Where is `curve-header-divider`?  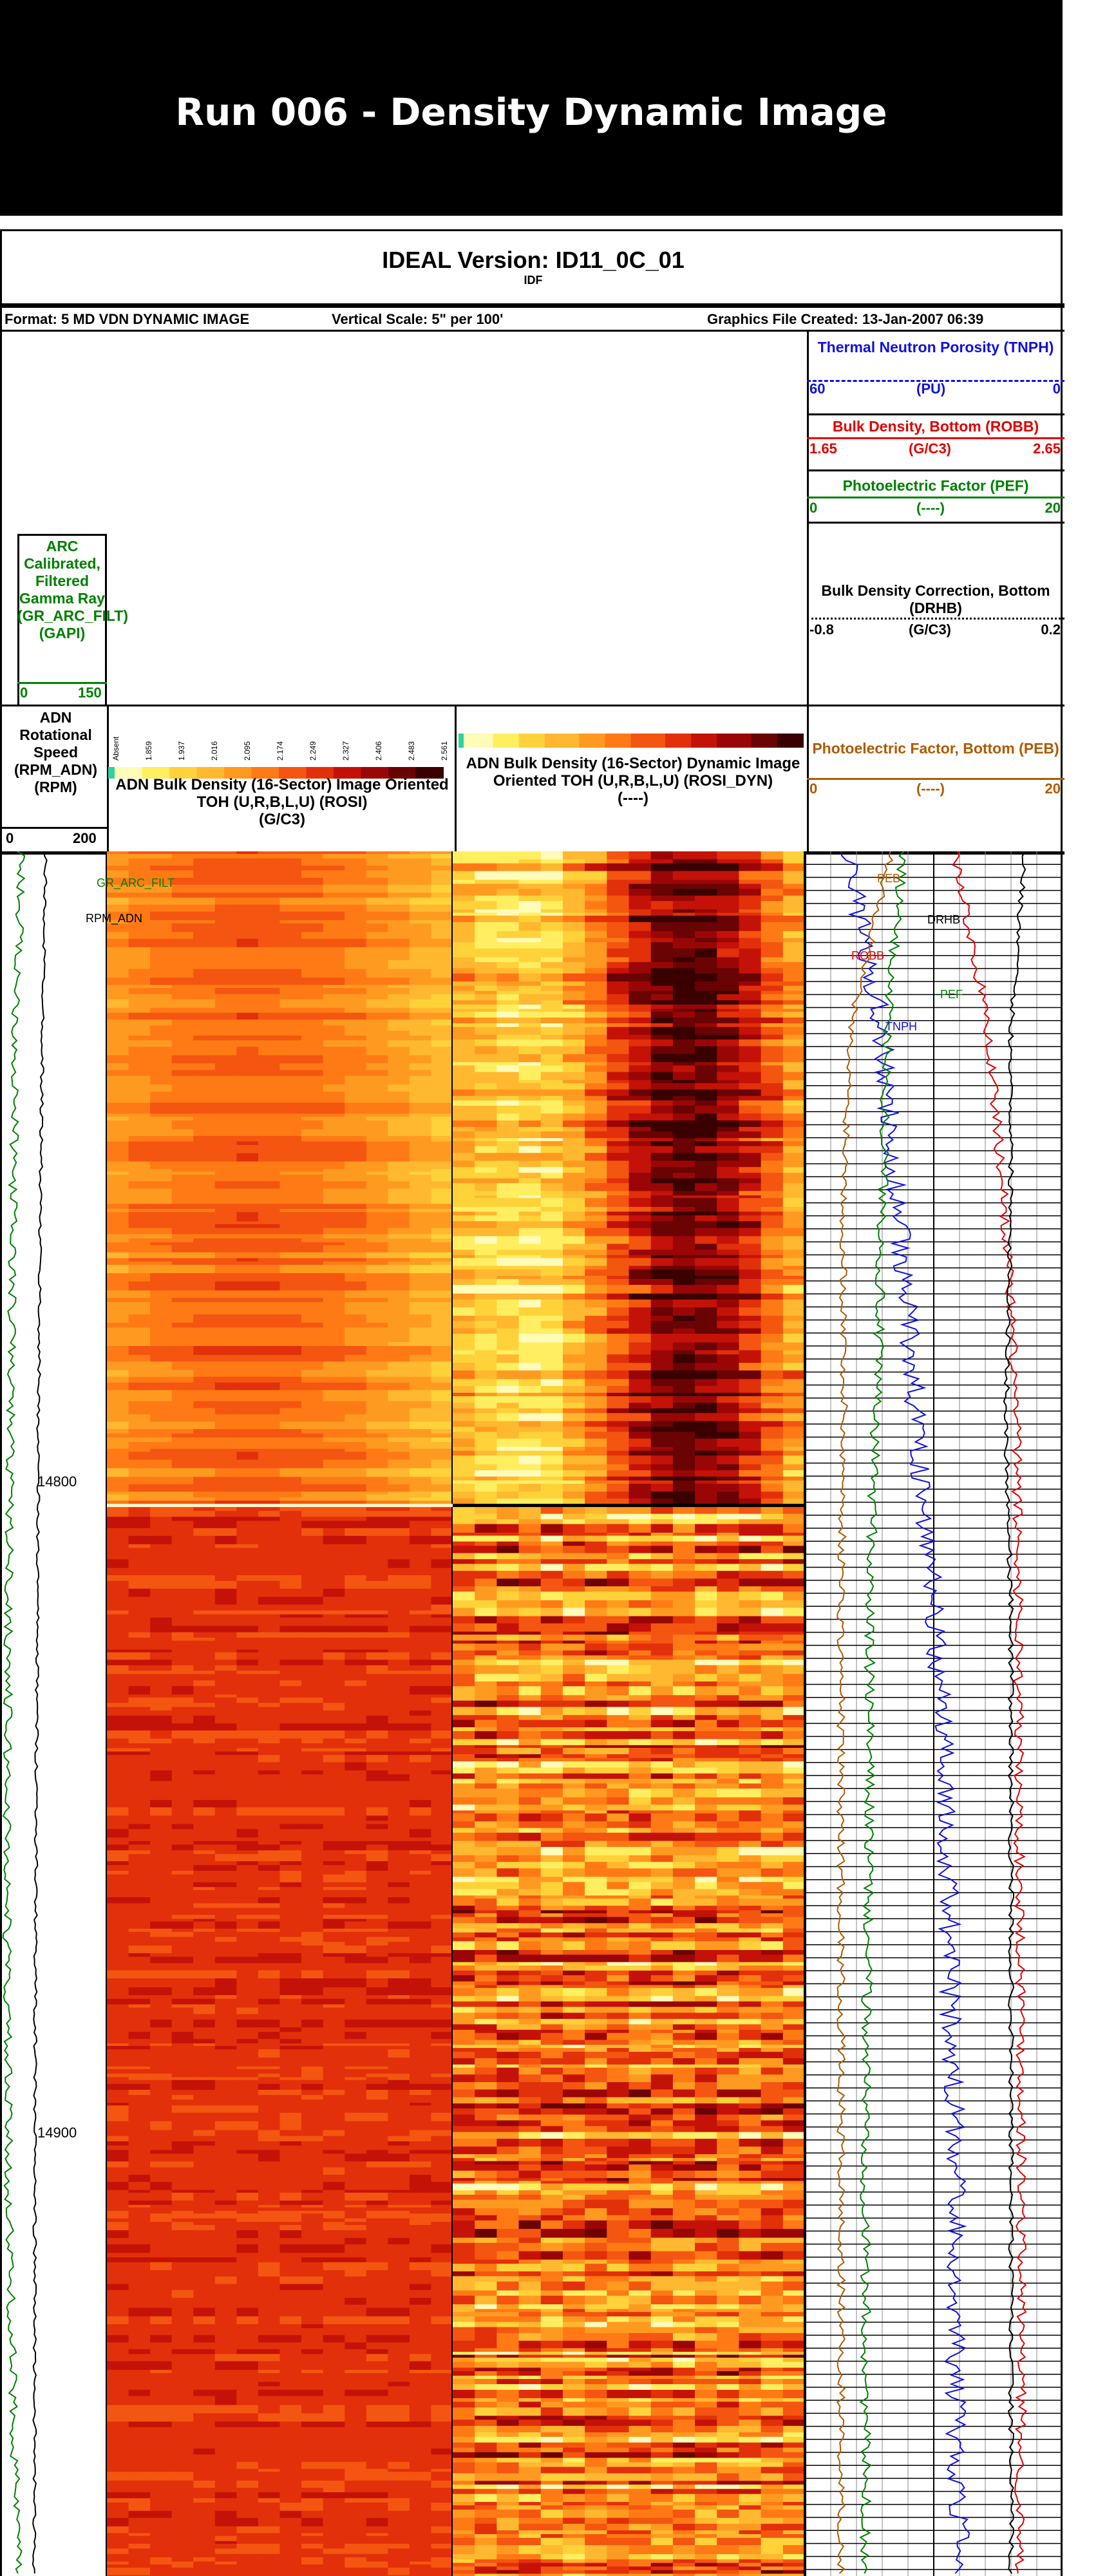
curve-header-divider is located at coordinates (808, 591).